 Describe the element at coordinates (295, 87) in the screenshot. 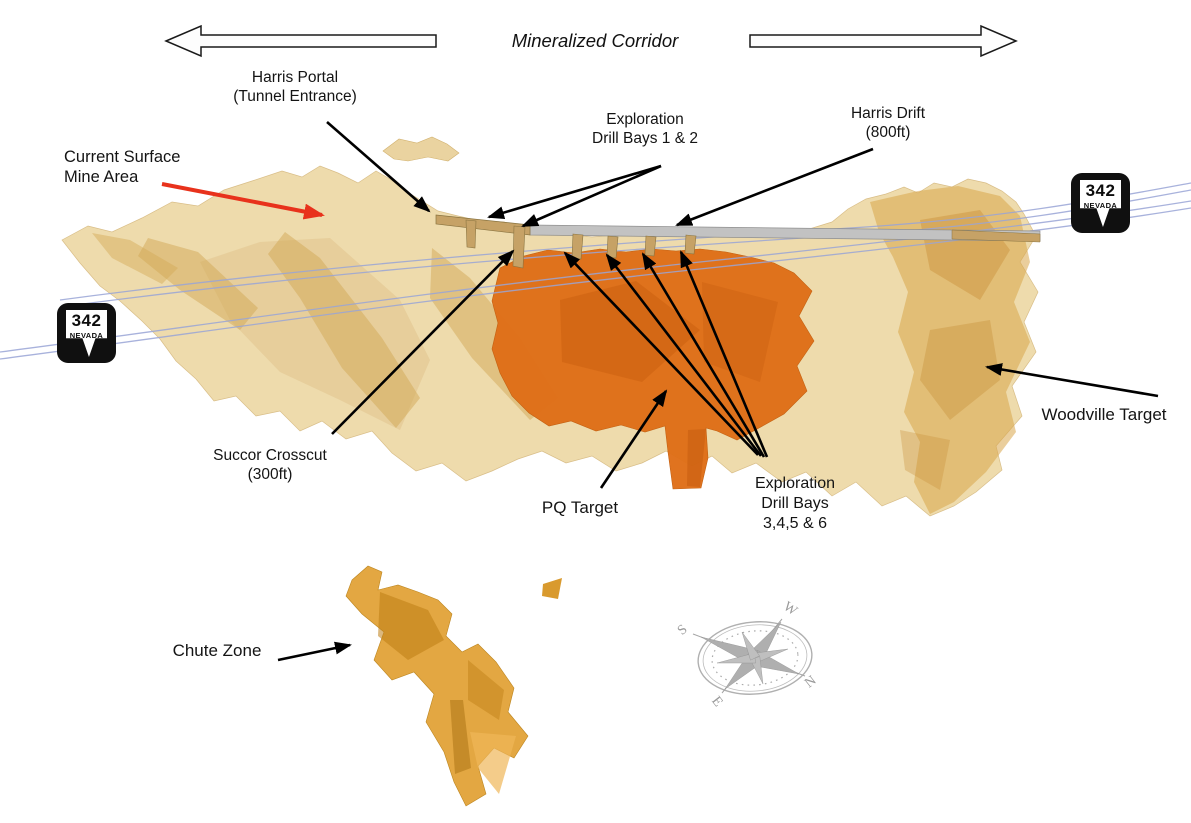

I see `harris-portal-label: Harris Portal (Tunnel Entrance)` at that location.